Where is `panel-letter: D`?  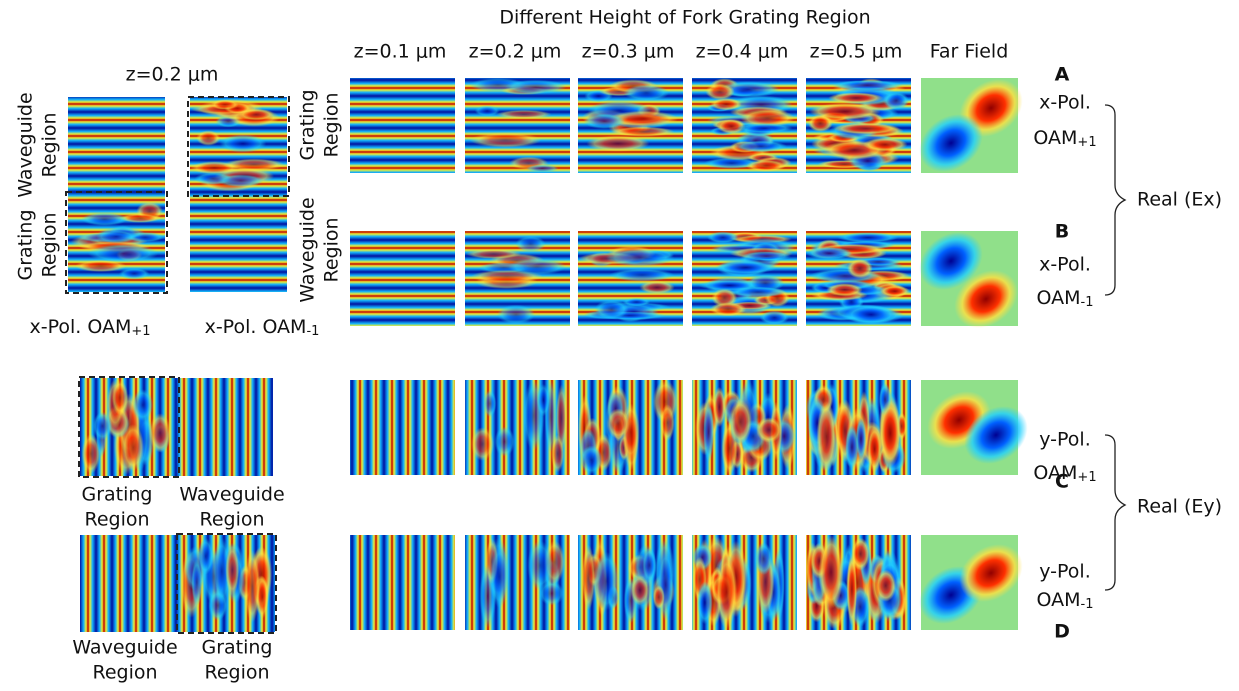 panel-letter: D is located at coordinates (1062, 632).